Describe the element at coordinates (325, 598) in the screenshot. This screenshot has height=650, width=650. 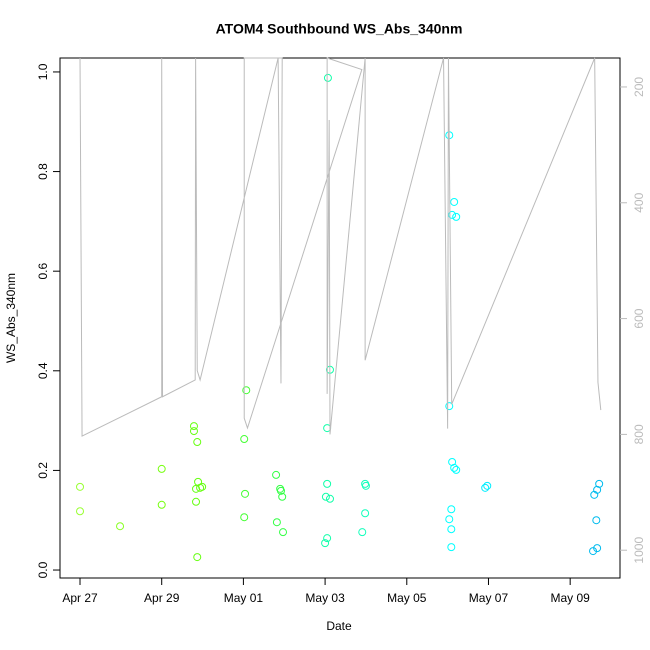
I see `x-tick-label: May 03` at that location.